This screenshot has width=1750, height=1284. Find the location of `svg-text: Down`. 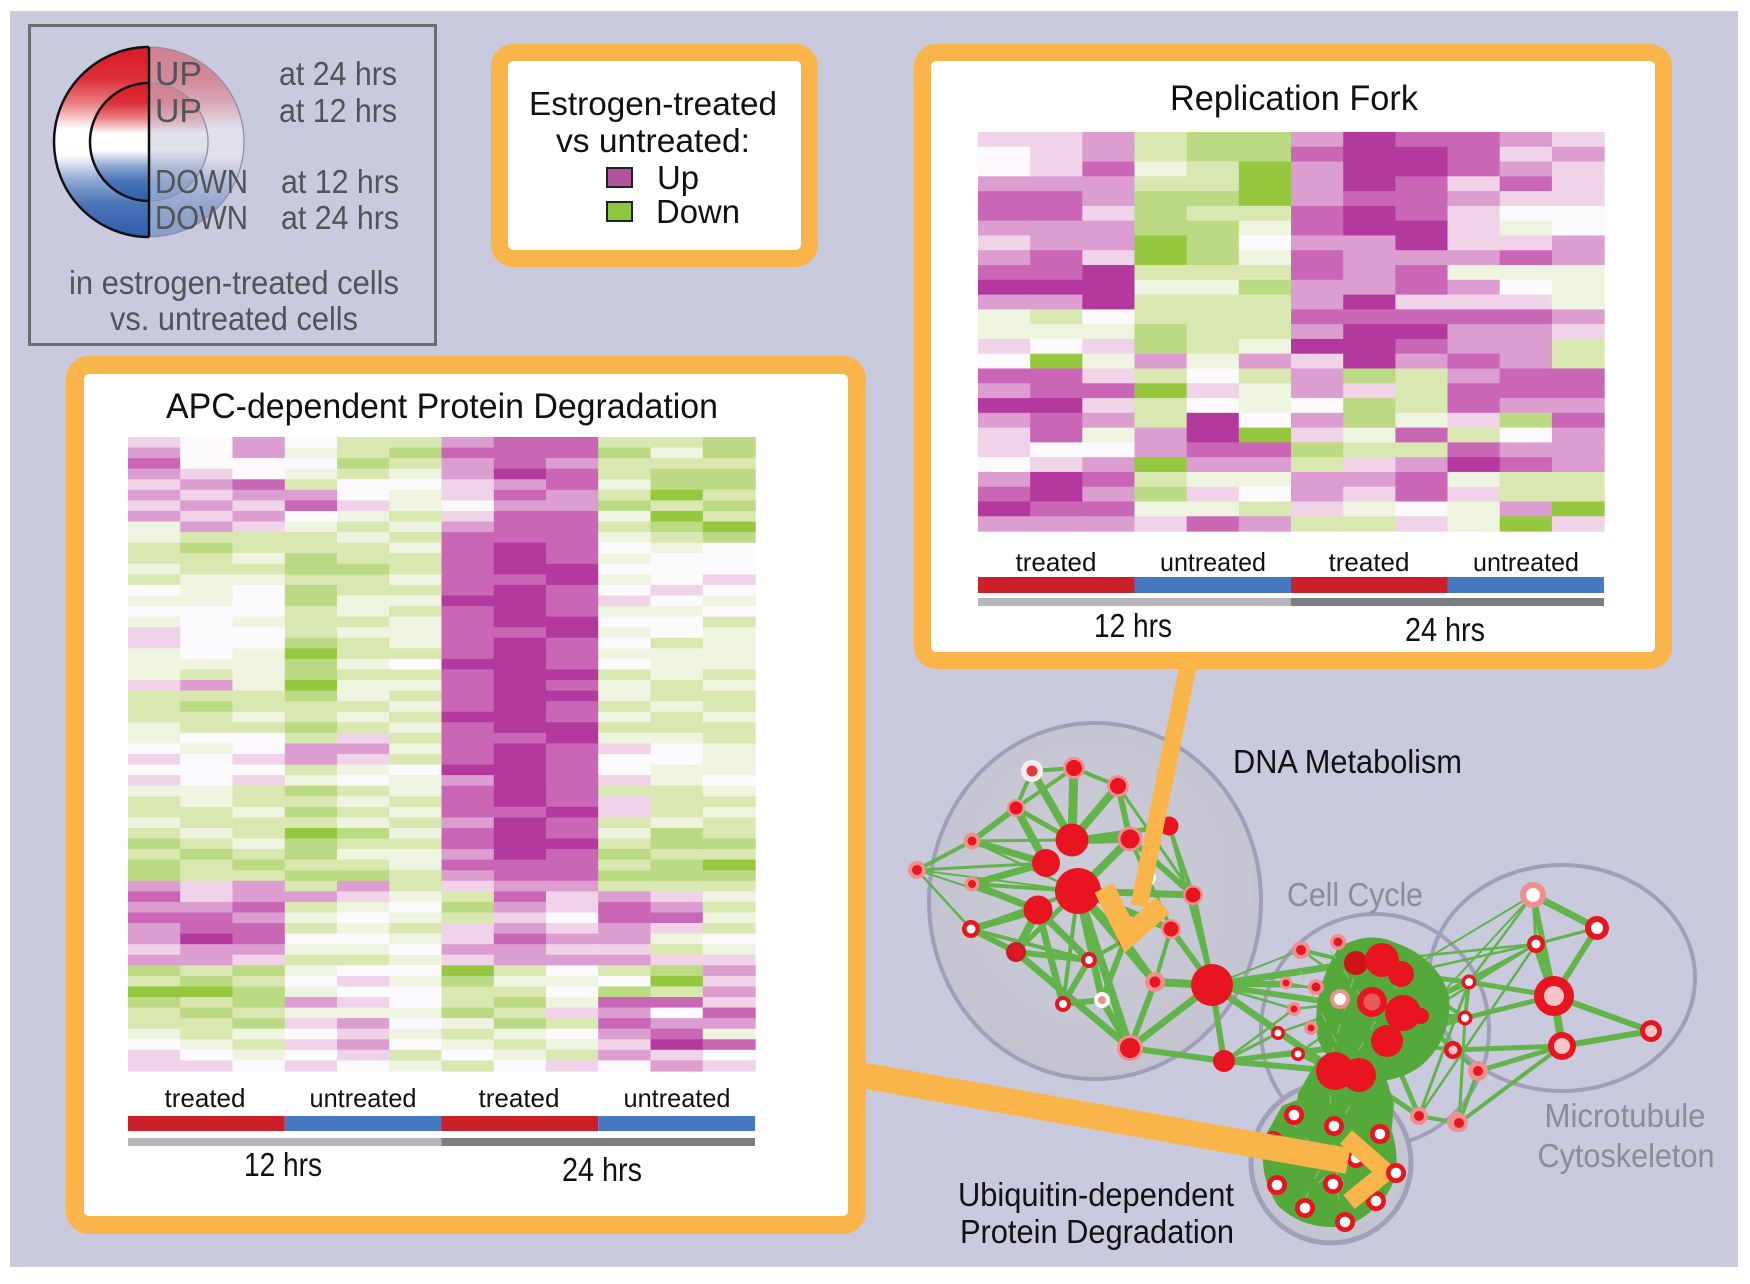

svg-text: Down is located at coordinates (698, 211).